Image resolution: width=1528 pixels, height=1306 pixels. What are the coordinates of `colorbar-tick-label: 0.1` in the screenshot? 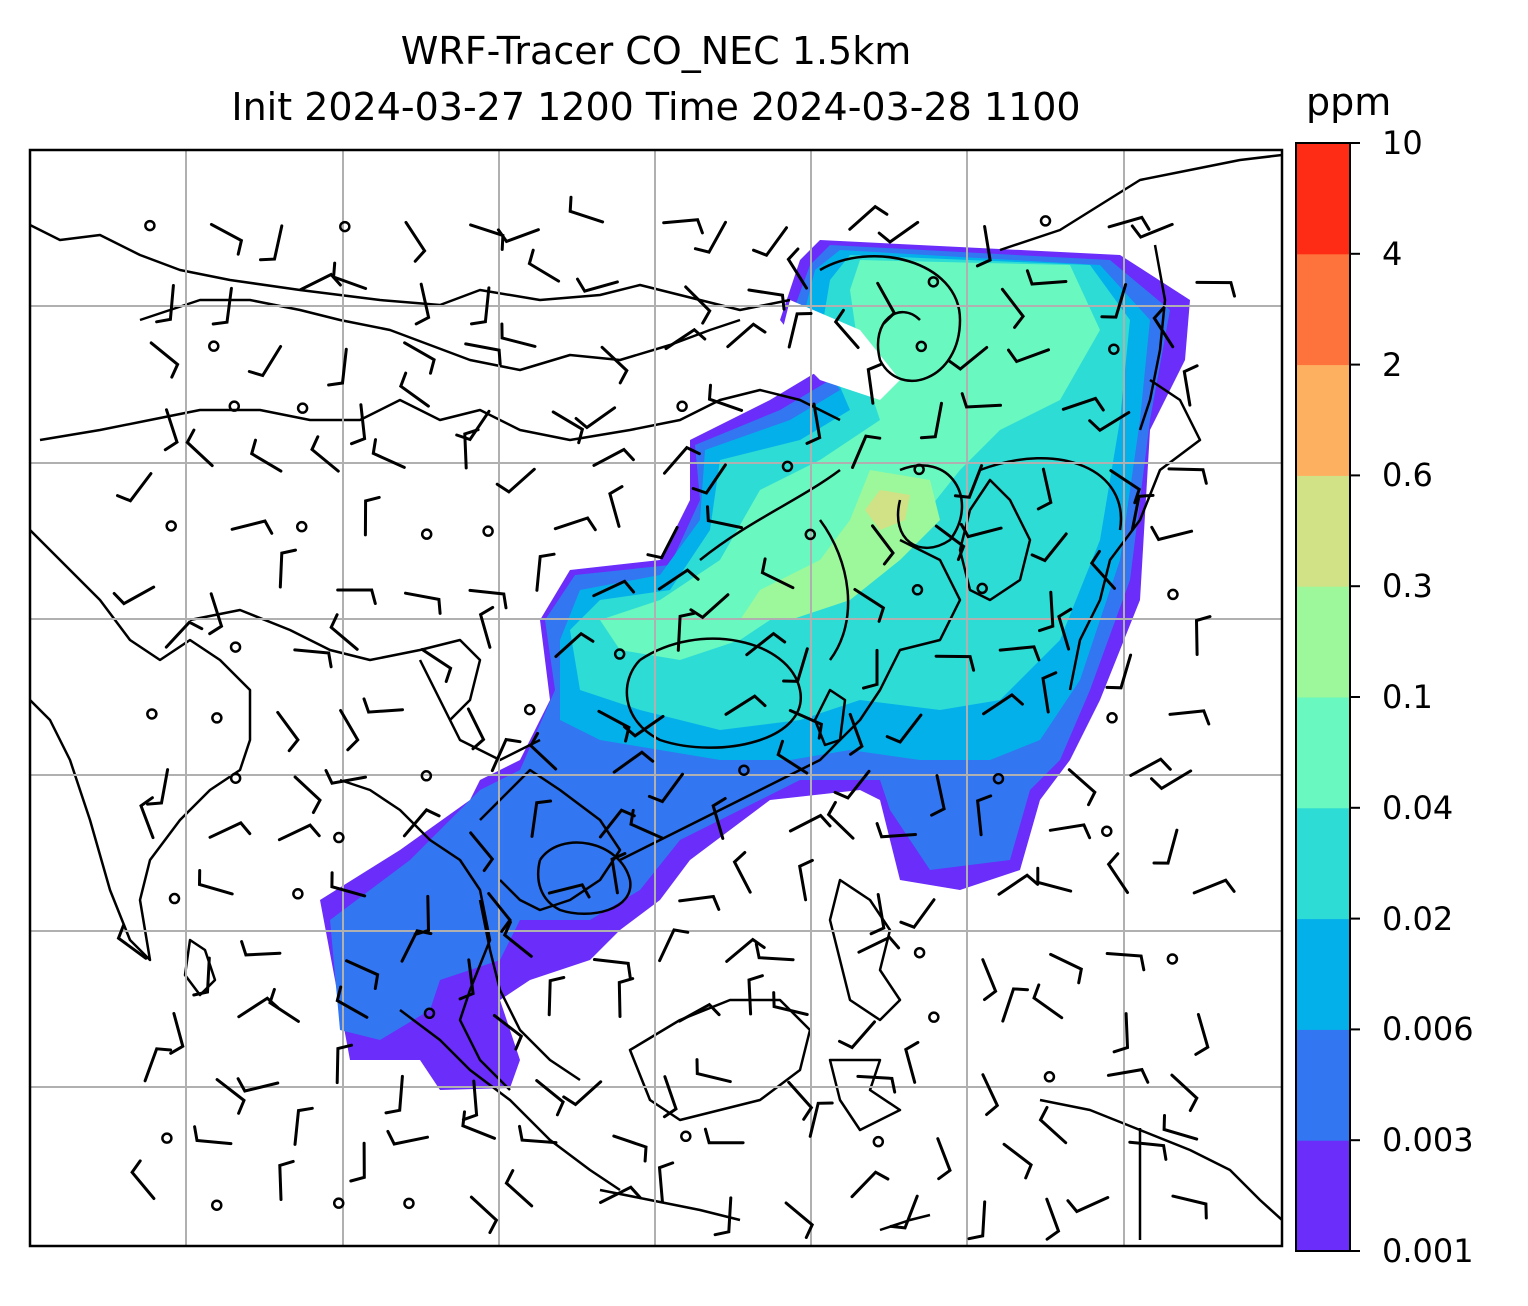 It's located at (1407, 697).